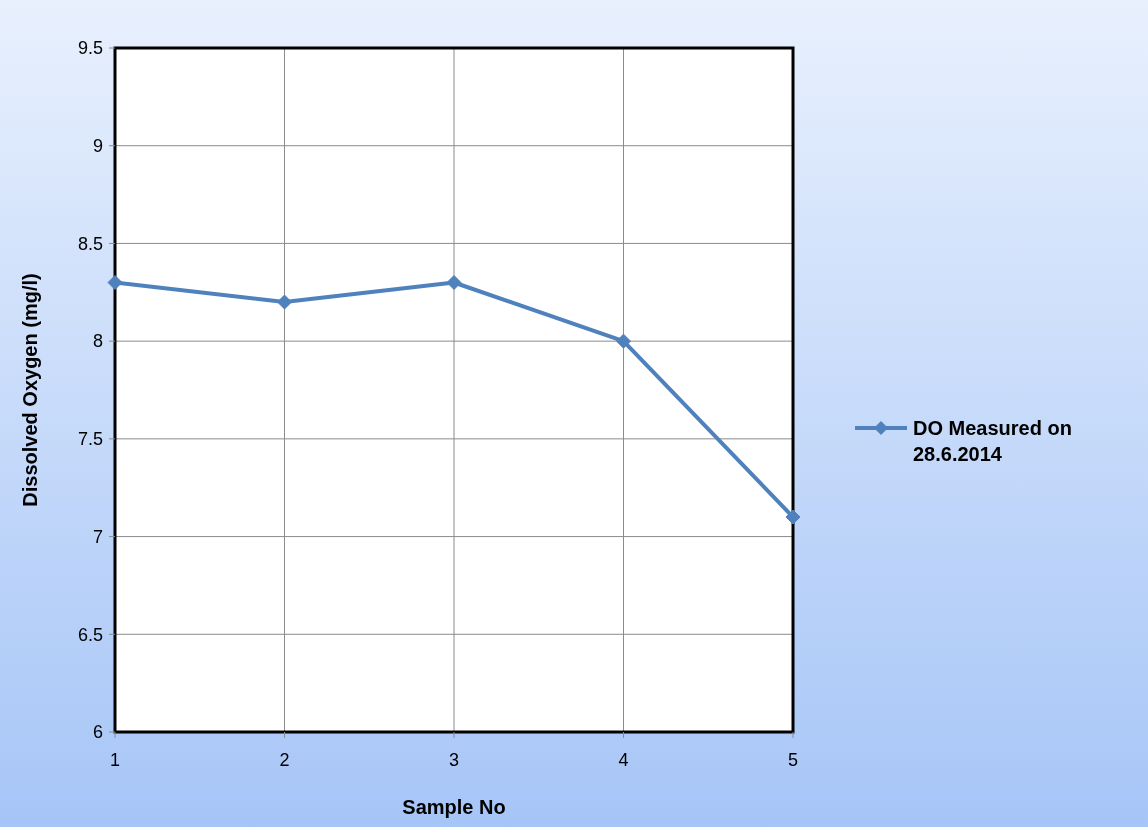  I want to click on y-tick-label: 8, so click(97, 341).